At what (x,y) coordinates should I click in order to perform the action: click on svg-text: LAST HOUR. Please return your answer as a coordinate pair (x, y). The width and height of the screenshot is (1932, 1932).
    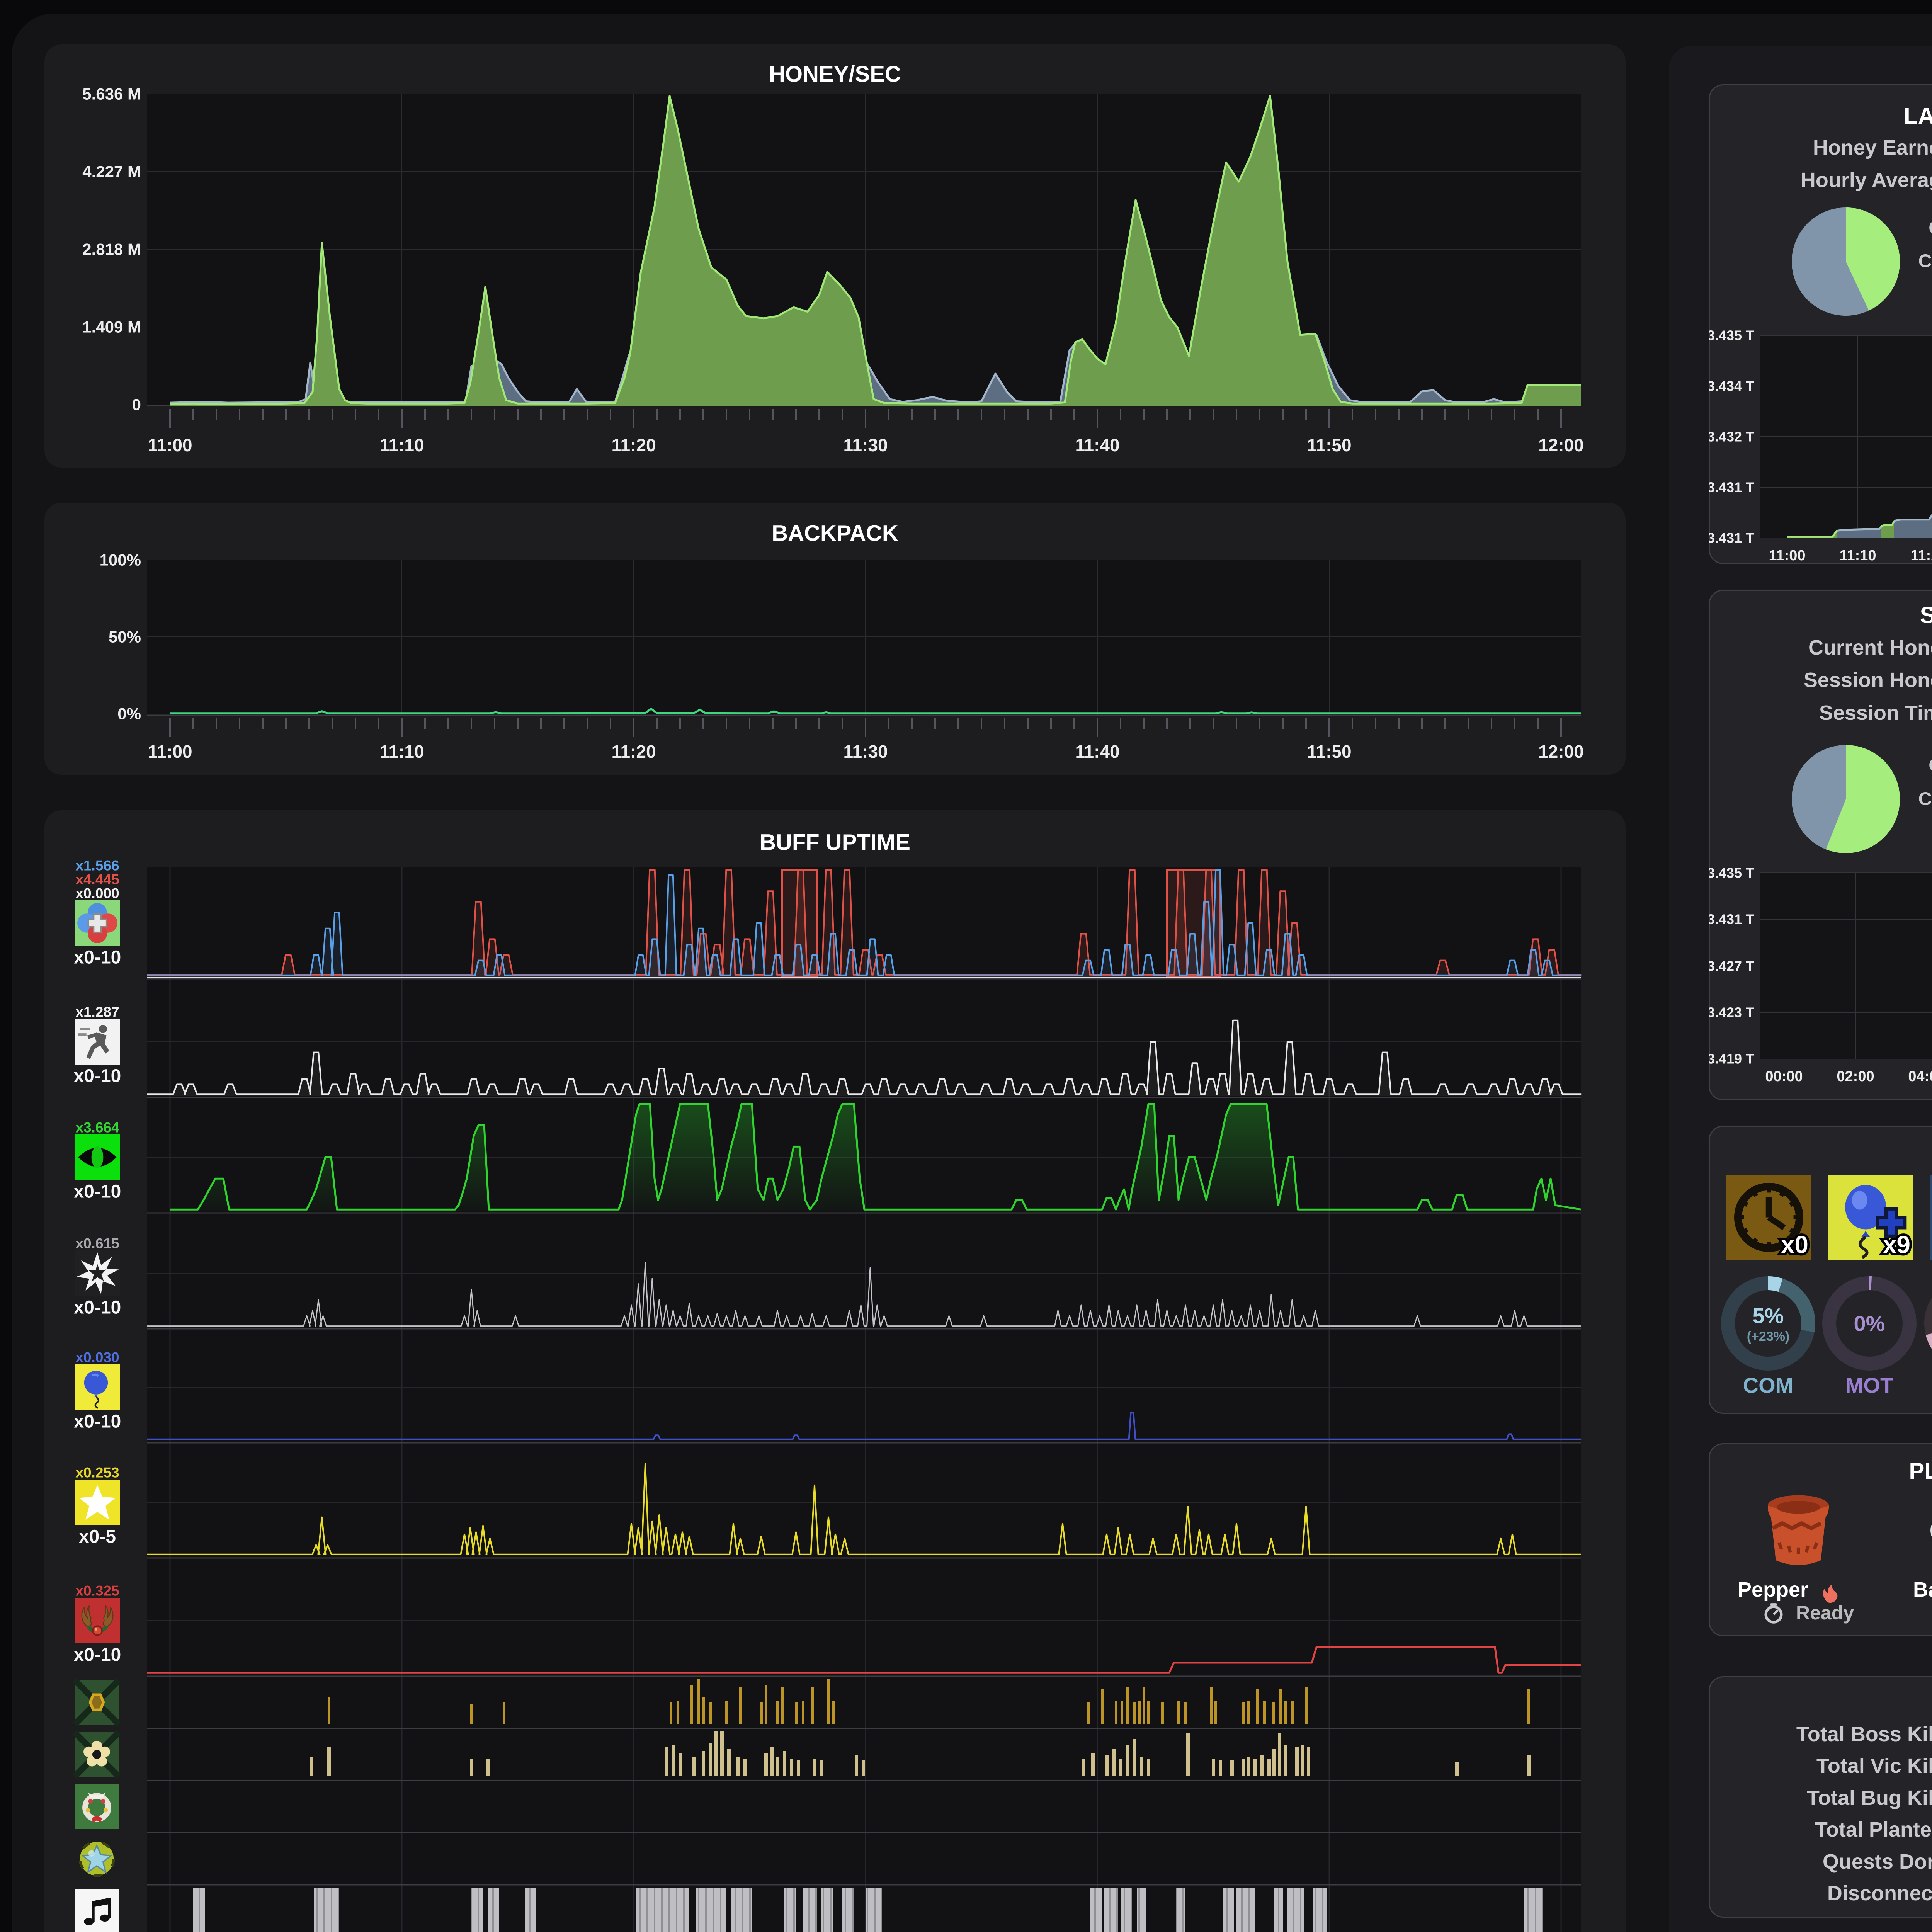
    Looking at the image, I should click on (1918, 116).